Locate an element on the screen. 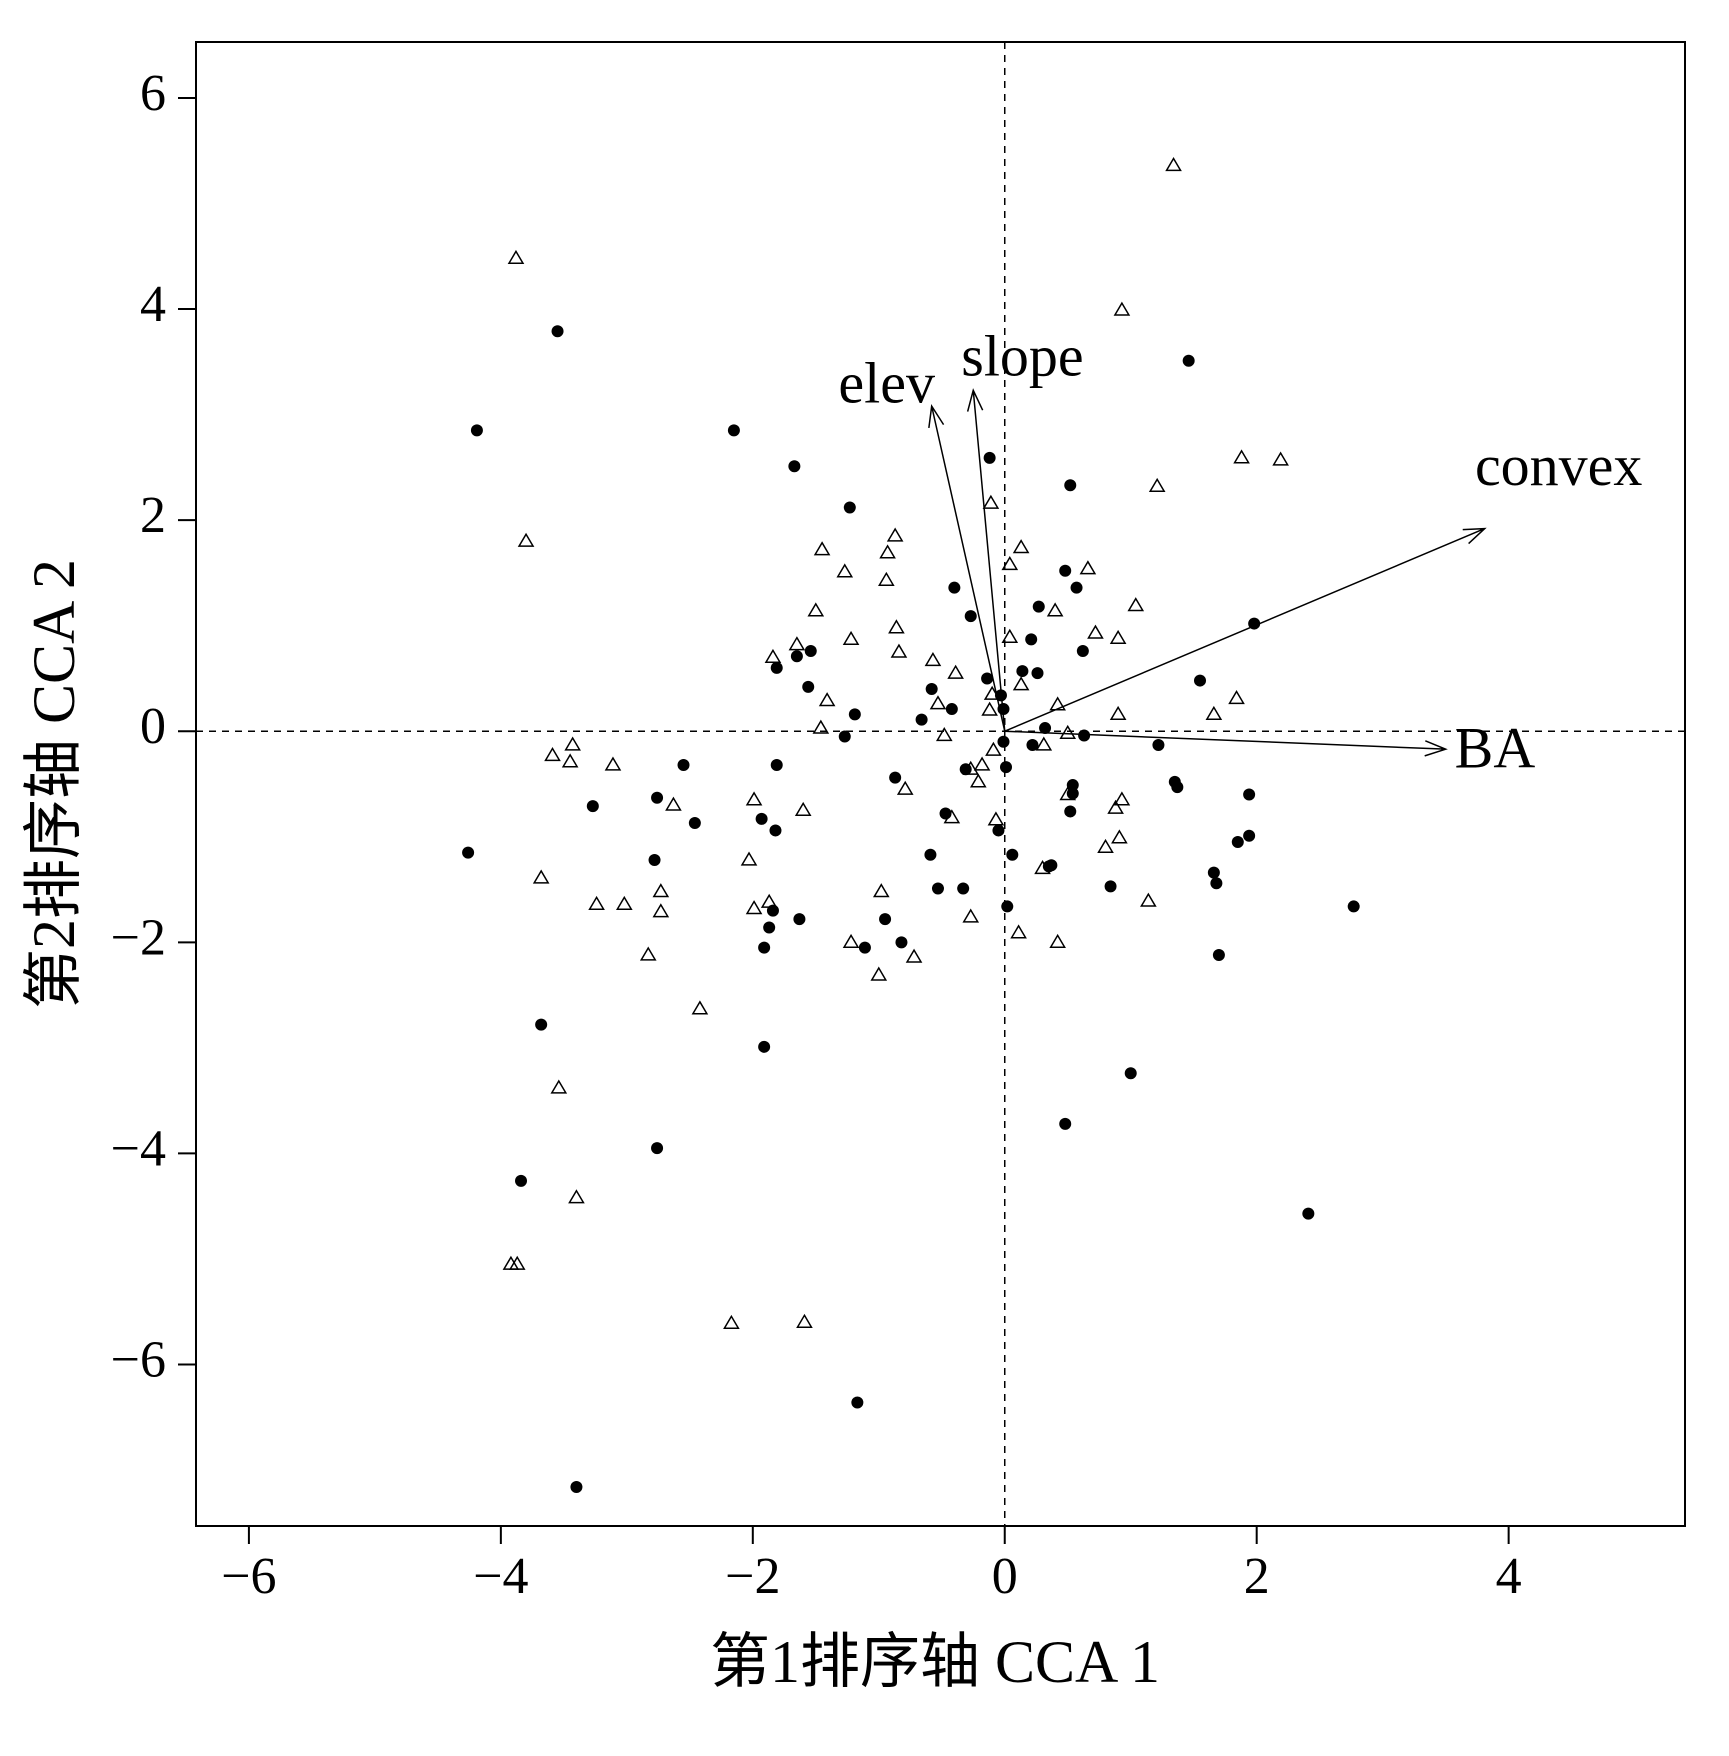 The height and width of the screenshot is (1756, 1729). y-tick-label: 2 is located at coordinates (153, 515).